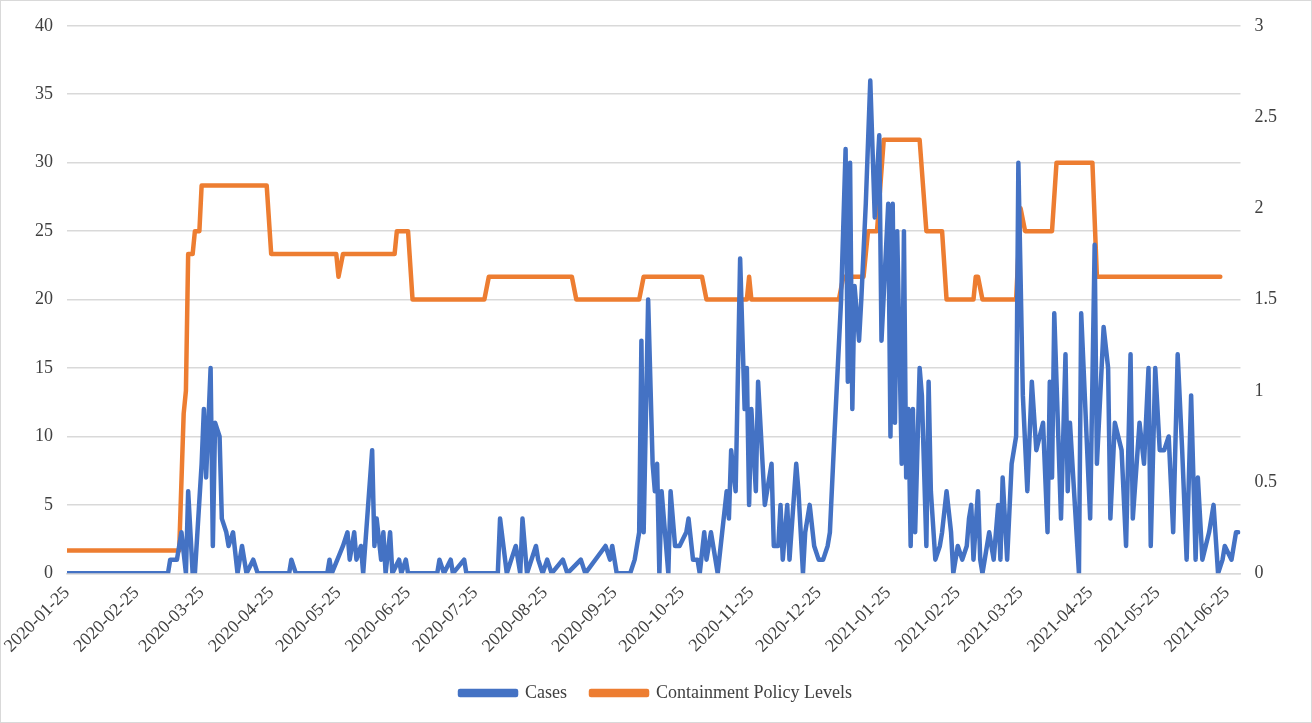 Image resolution: width=1312 pixels, height=723 pixels. What do you see at coordinates (546, 691) in the screenshot?
I see `legend-label: Cases` at bounding box center [546, 691].